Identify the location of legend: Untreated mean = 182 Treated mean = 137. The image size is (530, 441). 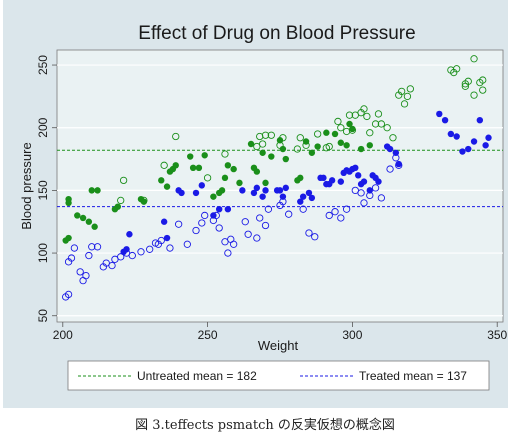
(278, 375).